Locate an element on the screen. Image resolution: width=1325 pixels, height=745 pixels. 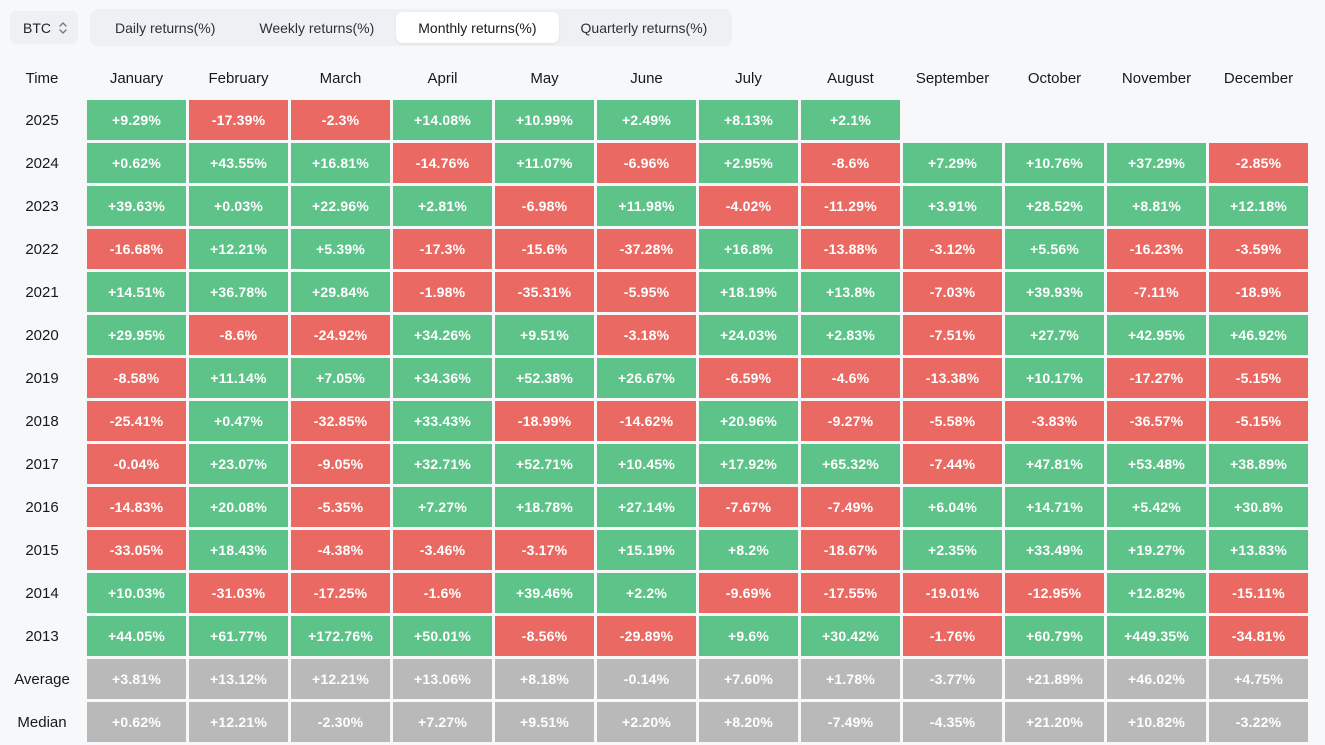
return-cell: +7.29% is located at coordinates (952, 163).